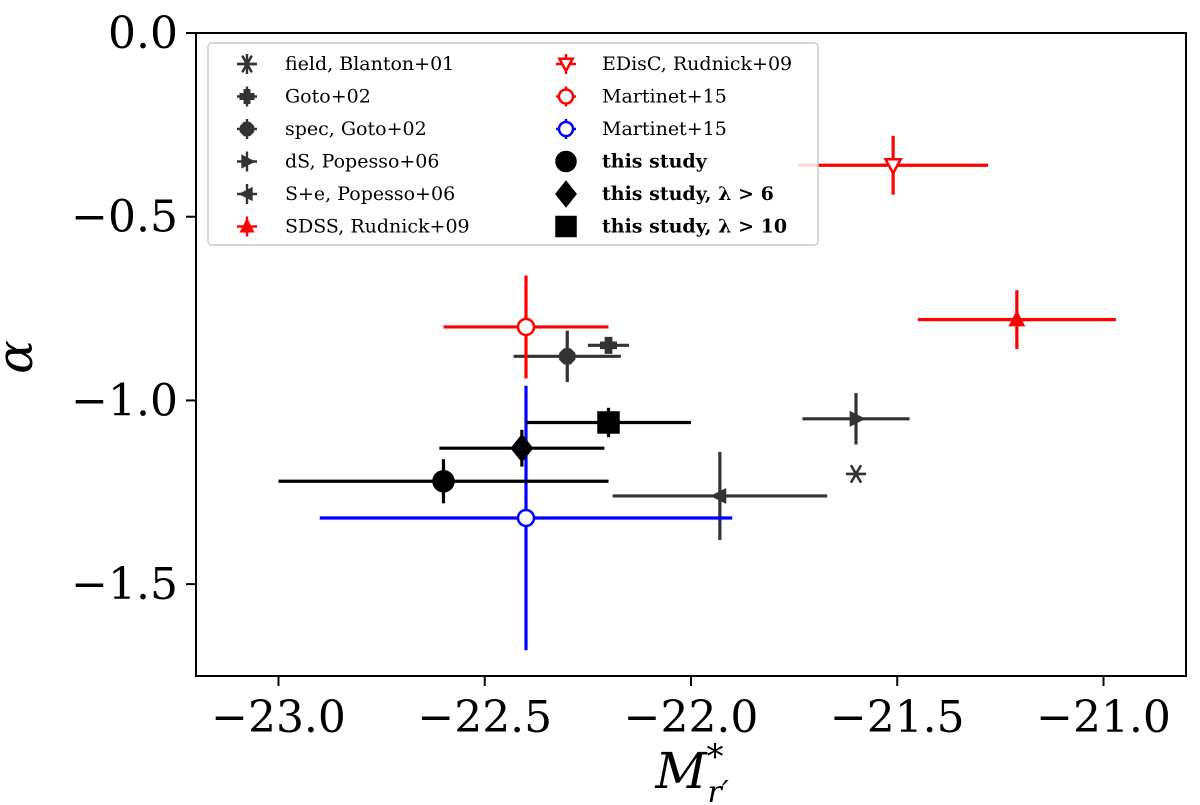 This screenshot has height=805, width=1200. I want to click on legend-item-edisc-rudnick-09: EDisC, Rudnick+09, so click(674, 64).